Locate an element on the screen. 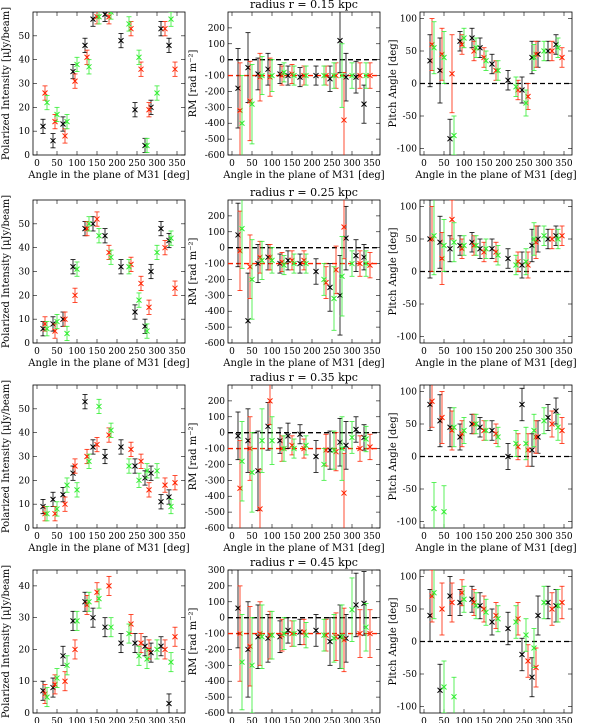 Image resolution: width=600 pixels, height=723 pixels. x-axis-label: Angle in the plane of M31 [deg] is located at coordinates (108, 363).